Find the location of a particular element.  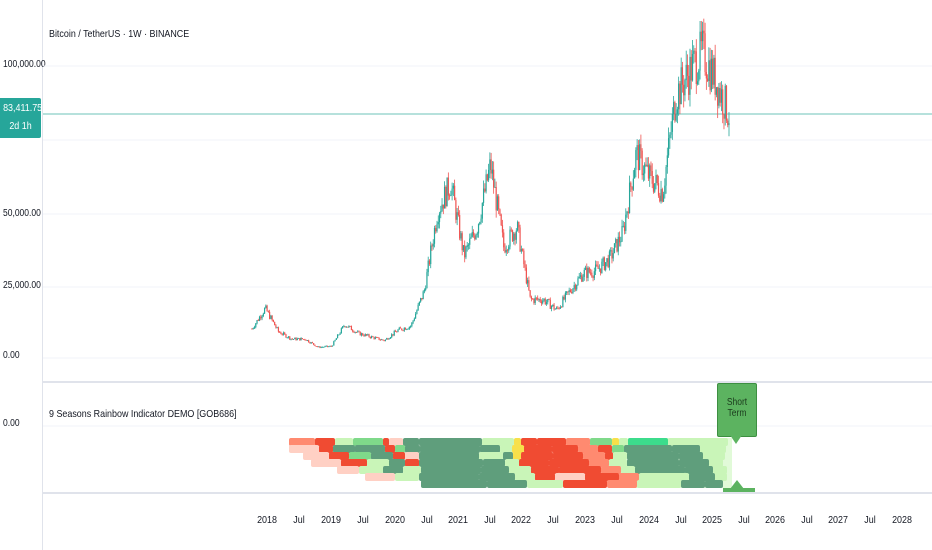

callout-label: Short Term is located at coordinates (737, 408).